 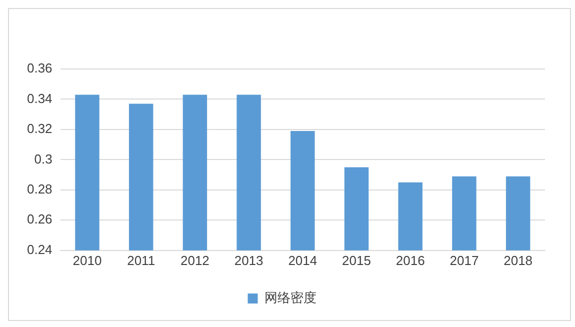 I want to click on x-tick-label: 2014, so click(x=303, y=260).